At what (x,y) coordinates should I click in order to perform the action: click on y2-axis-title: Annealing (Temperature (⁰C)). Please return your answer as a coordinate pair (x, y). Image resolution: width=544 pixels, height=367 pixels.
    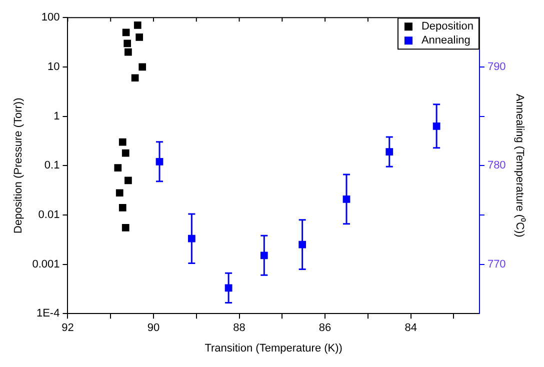
    Looking at the image, I should click on (519, 166).